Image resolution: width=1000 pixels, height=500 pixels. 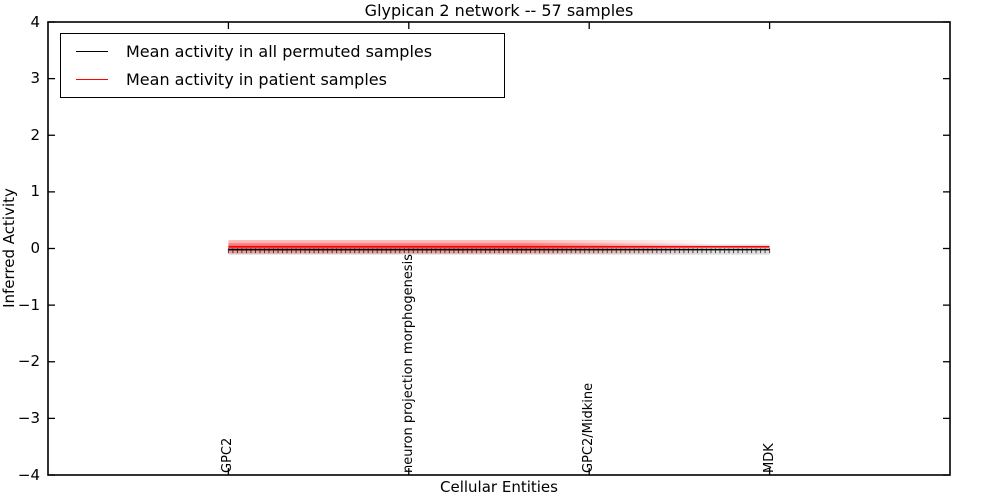 I want to click on y-tick-label: −2, so click(x=28, y=361).